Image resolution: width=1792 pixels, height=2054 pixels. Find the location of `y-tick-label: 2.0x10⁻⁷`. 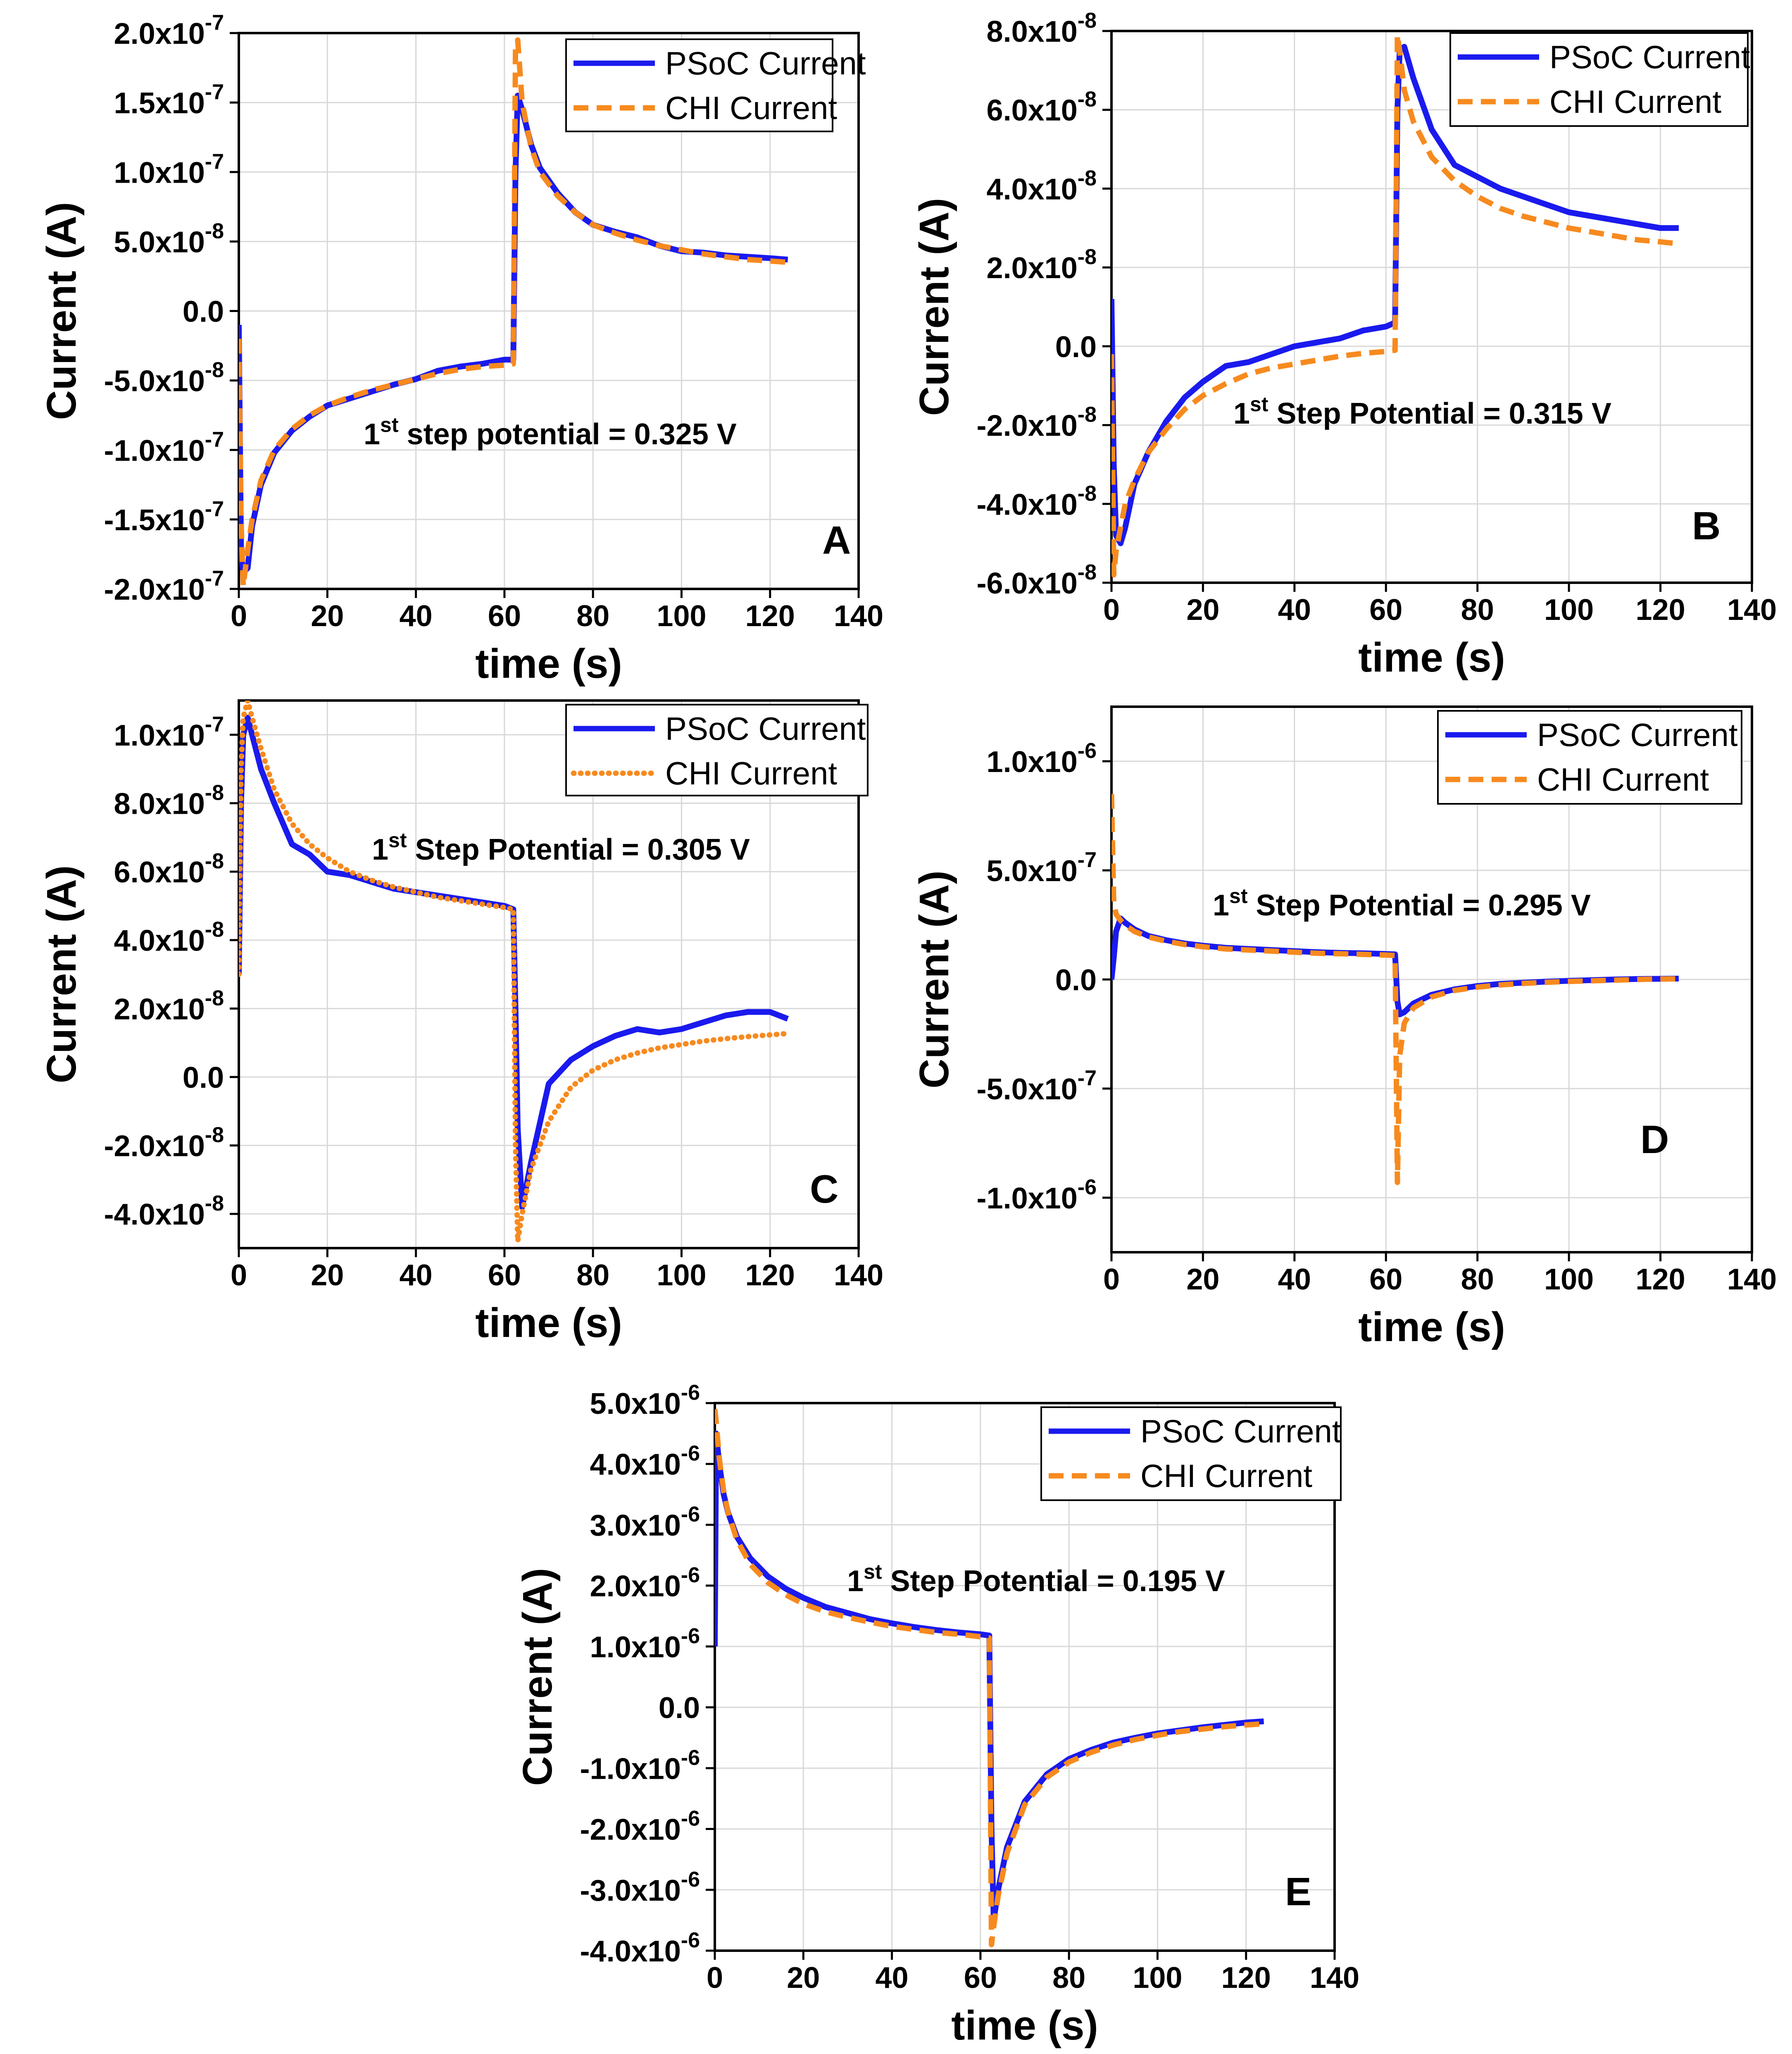

y-tick-label: 2.0x10⁻⁷ is located at coordinates (169, 31).